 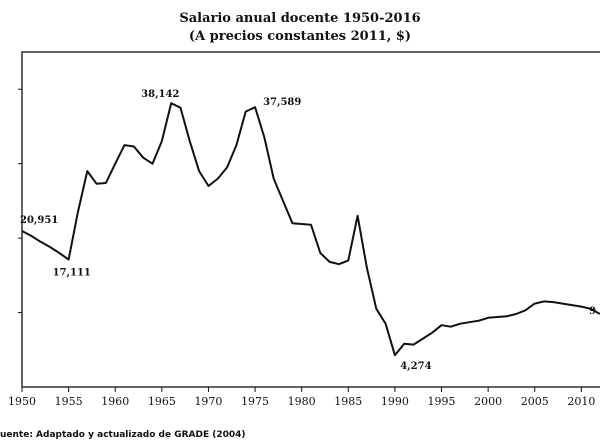 I want to click on x-tick-label: 1975, so click(x=255, y=401).